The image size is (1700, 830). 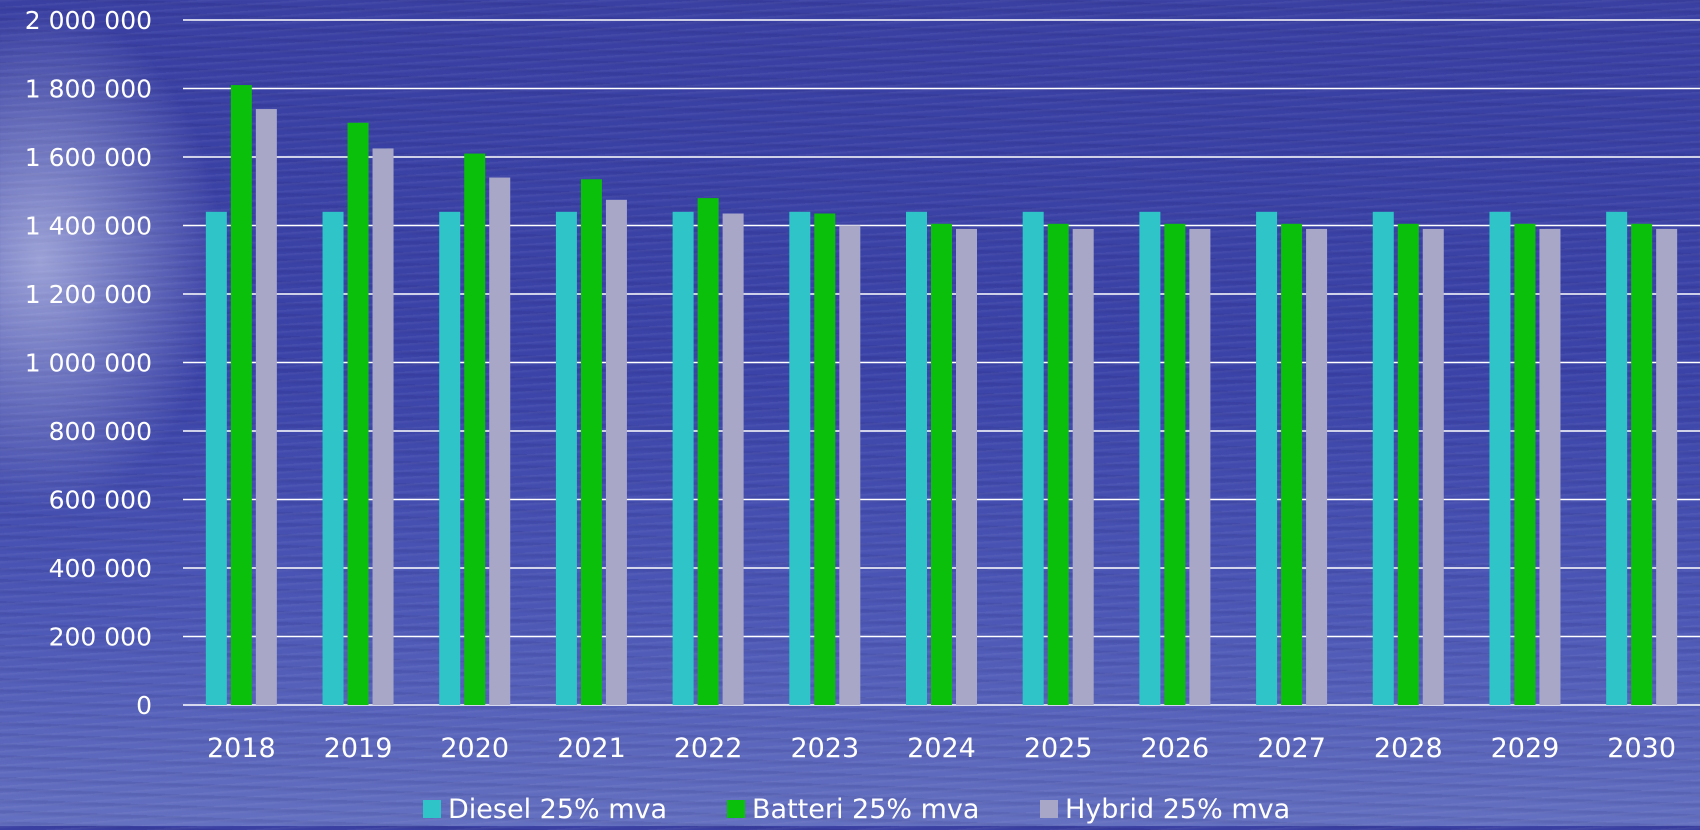 What do you see at coordinates (1642, 464) in the screenshot?
I see `bar-batteri-2030` at bounding box center [1642, 464].